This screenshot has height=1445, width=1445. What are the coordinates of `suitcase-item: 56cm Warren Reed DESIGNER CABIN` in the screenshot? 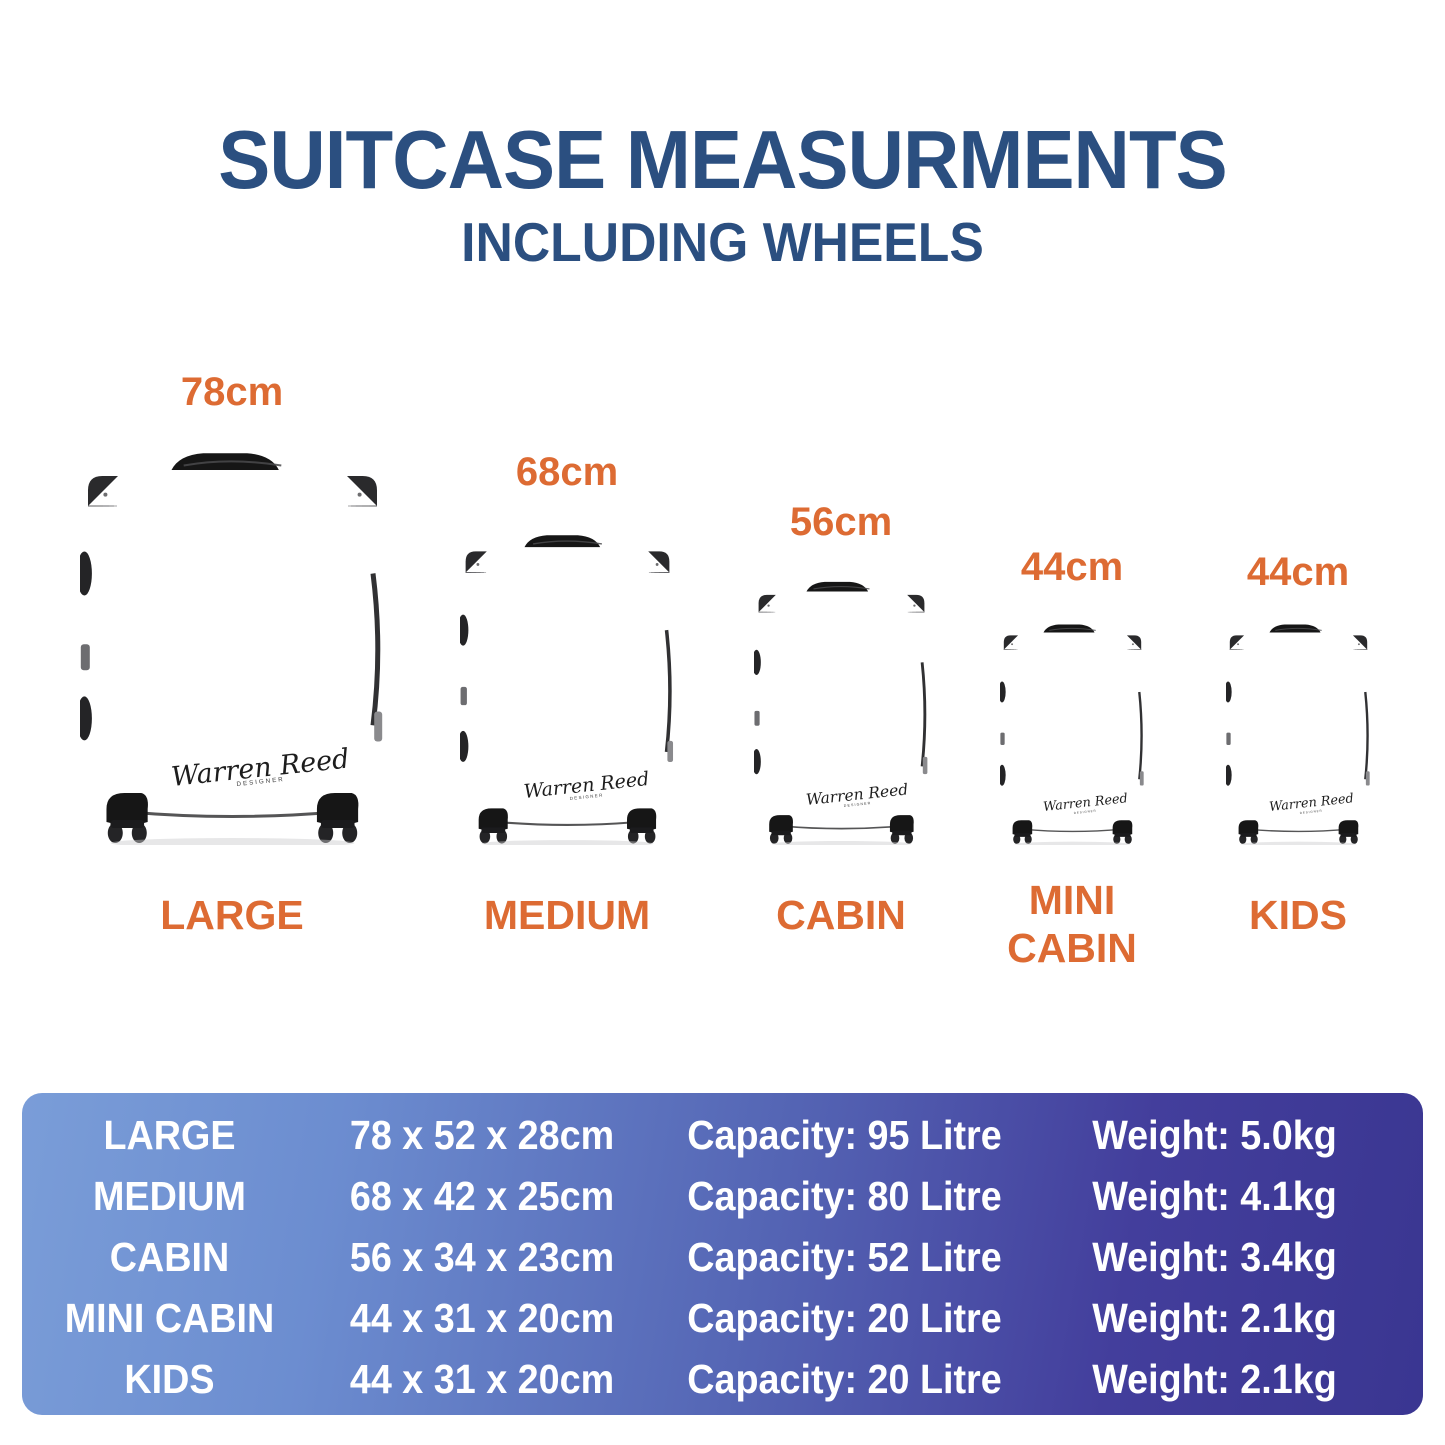 It's located at (841, 680).